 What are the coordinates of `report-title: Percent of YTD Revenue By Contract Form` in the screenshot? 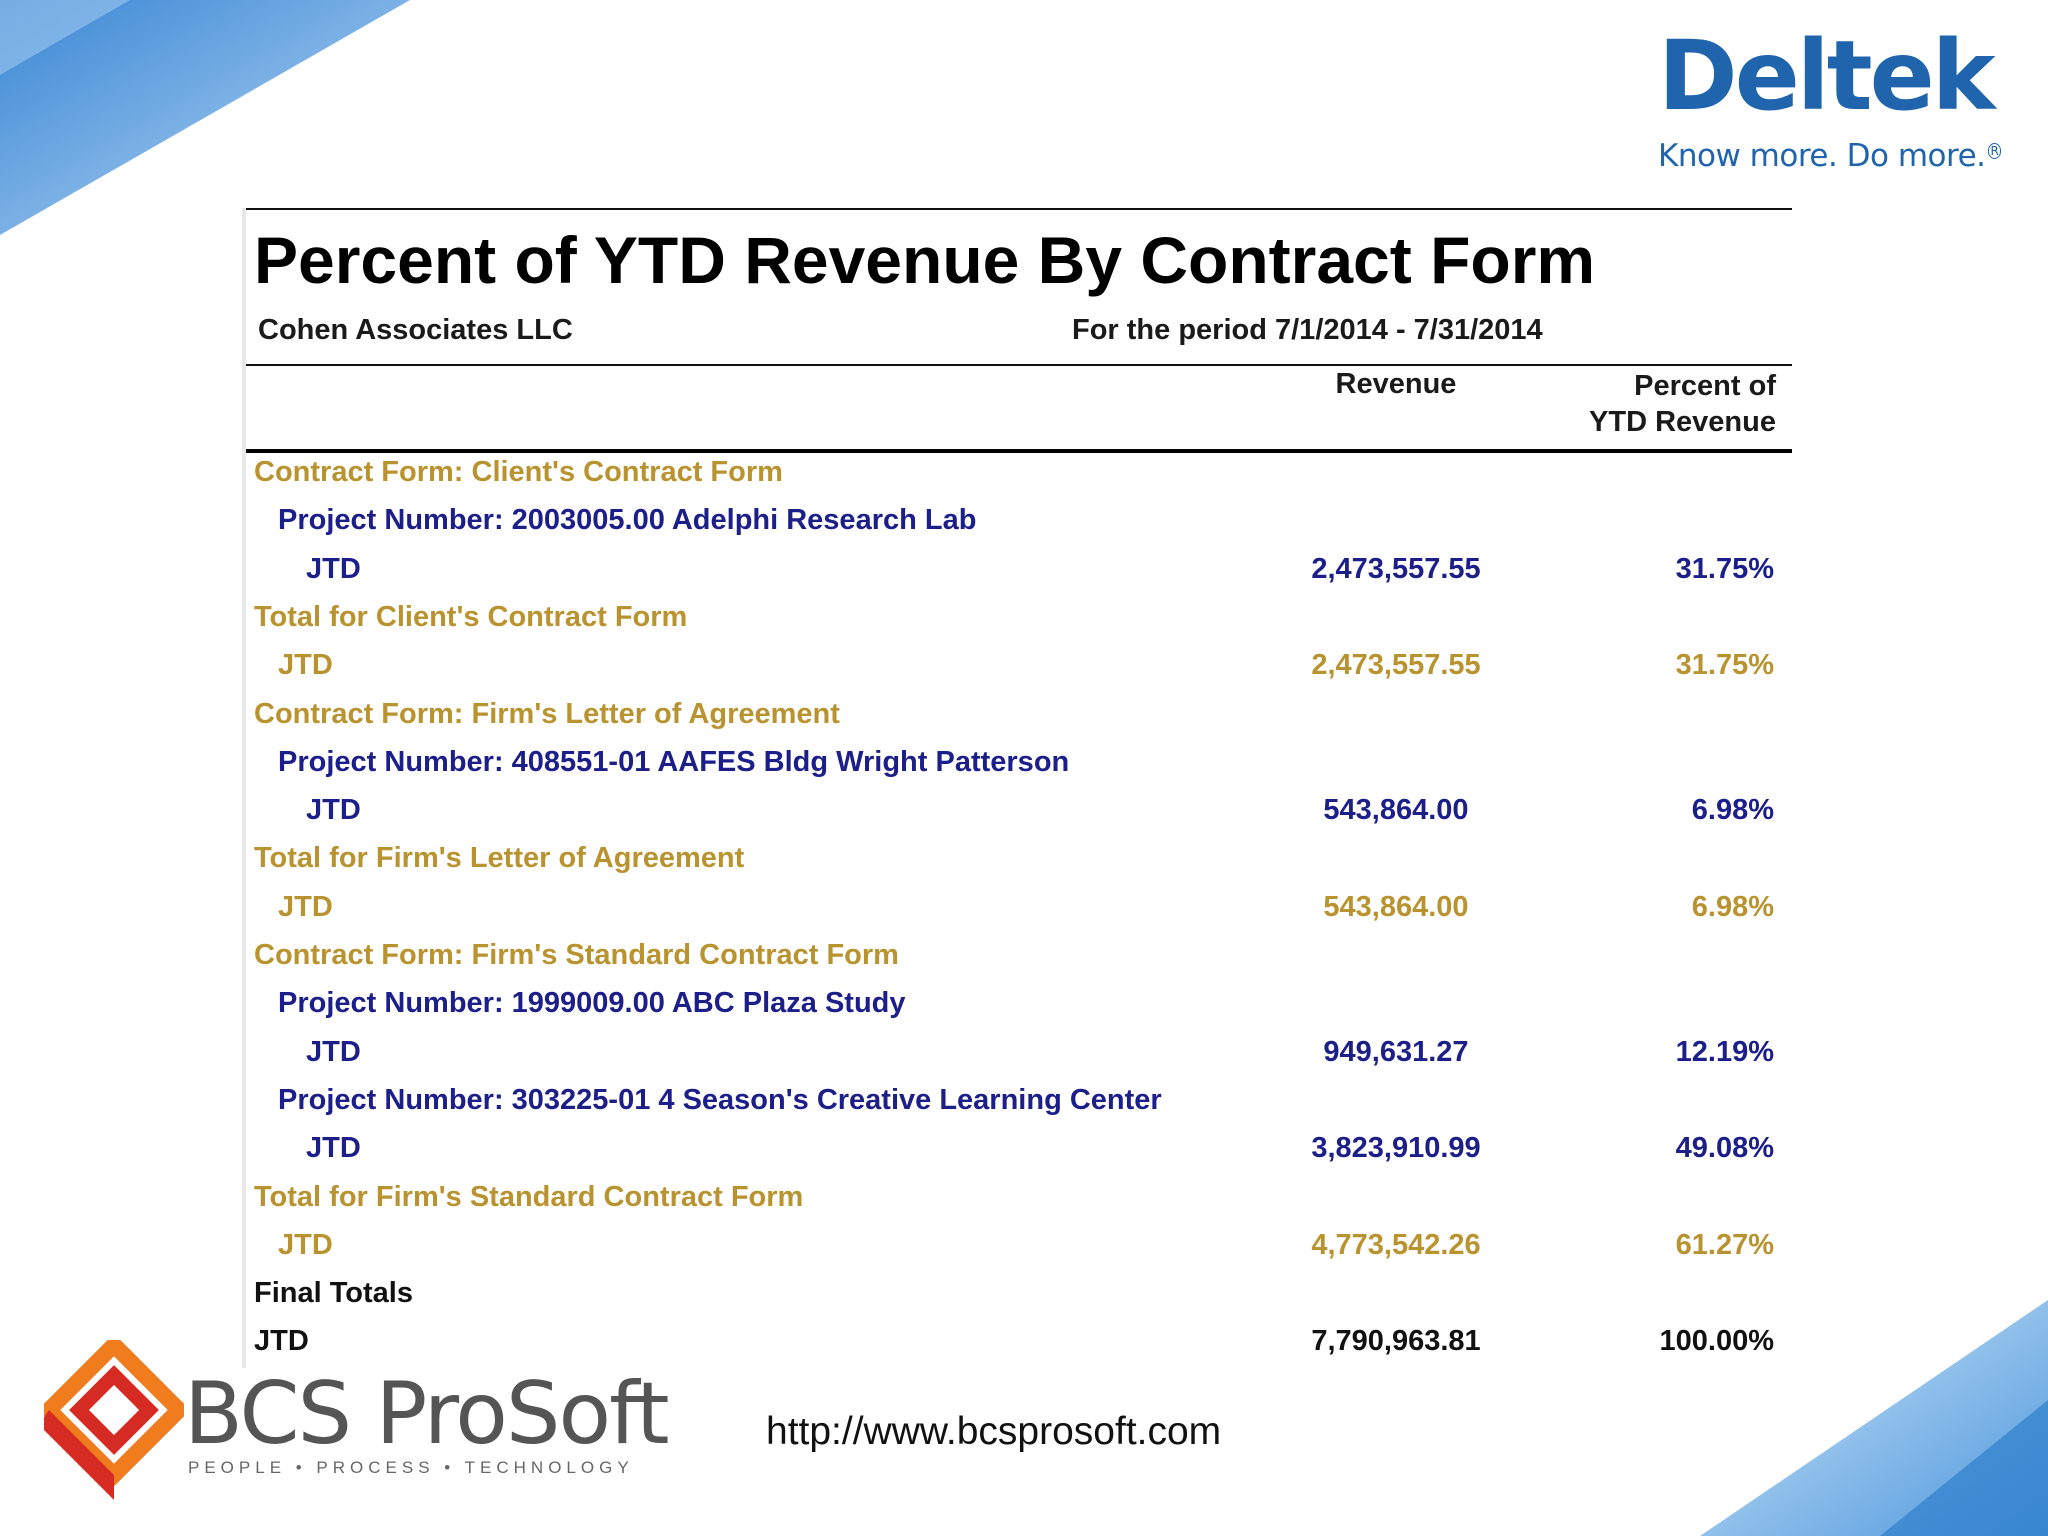 It's located at (925, 260).